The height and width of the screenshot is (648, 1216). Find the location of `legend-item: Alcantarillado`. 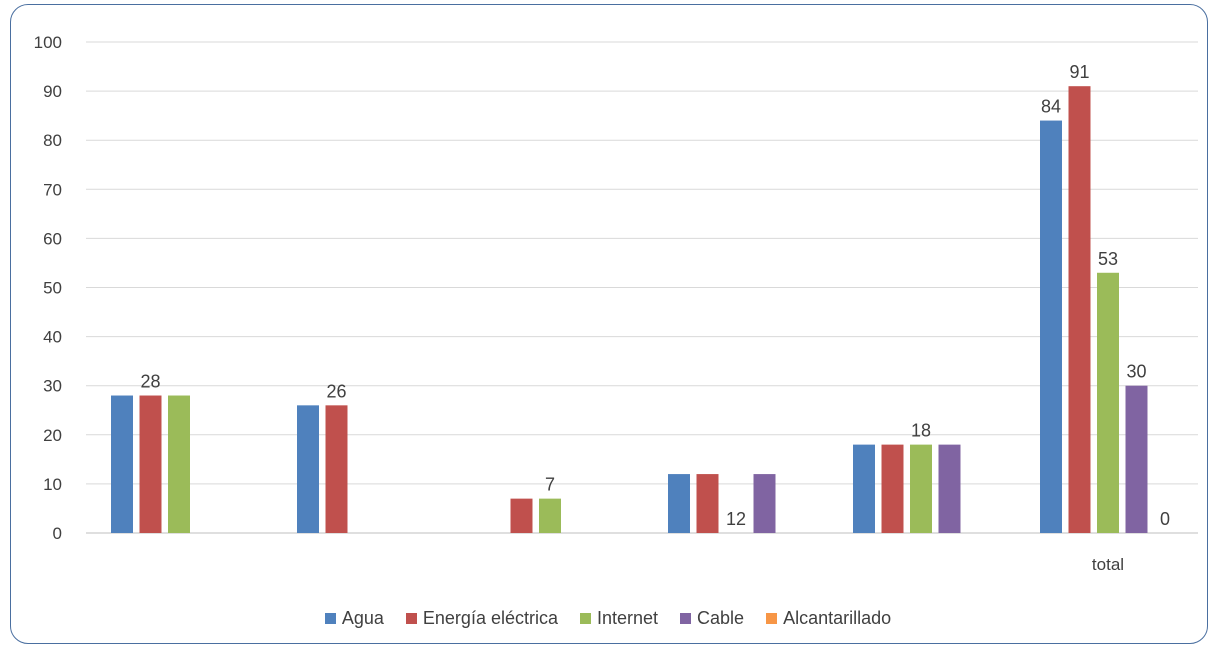

legend-item: Alcantarillado is located at coordinates (828, 618).